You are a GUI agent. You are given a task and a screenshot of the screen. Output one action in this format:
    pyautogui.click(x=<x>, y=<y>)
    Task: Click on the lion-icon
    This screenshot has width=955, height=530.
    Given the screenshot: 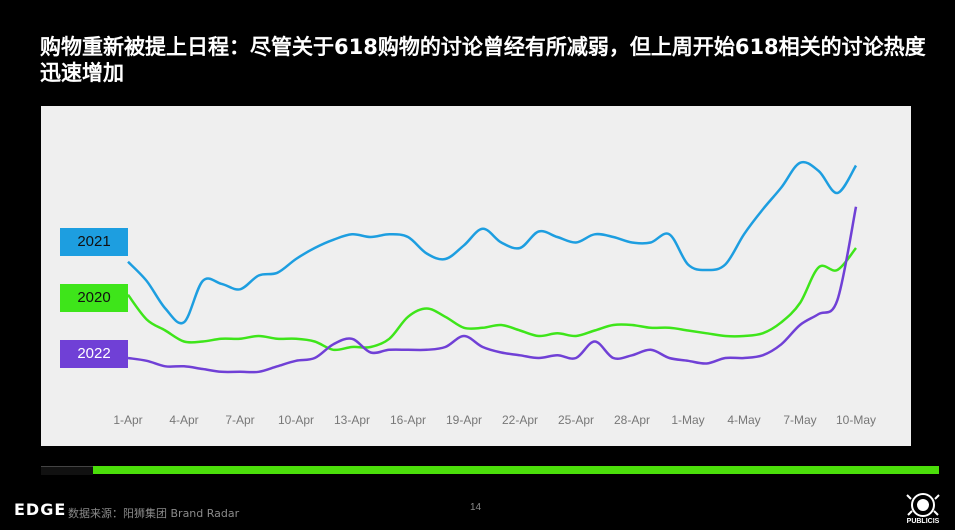 What is the action you would take?
    pyautogui.click(x=923, y=505)
    